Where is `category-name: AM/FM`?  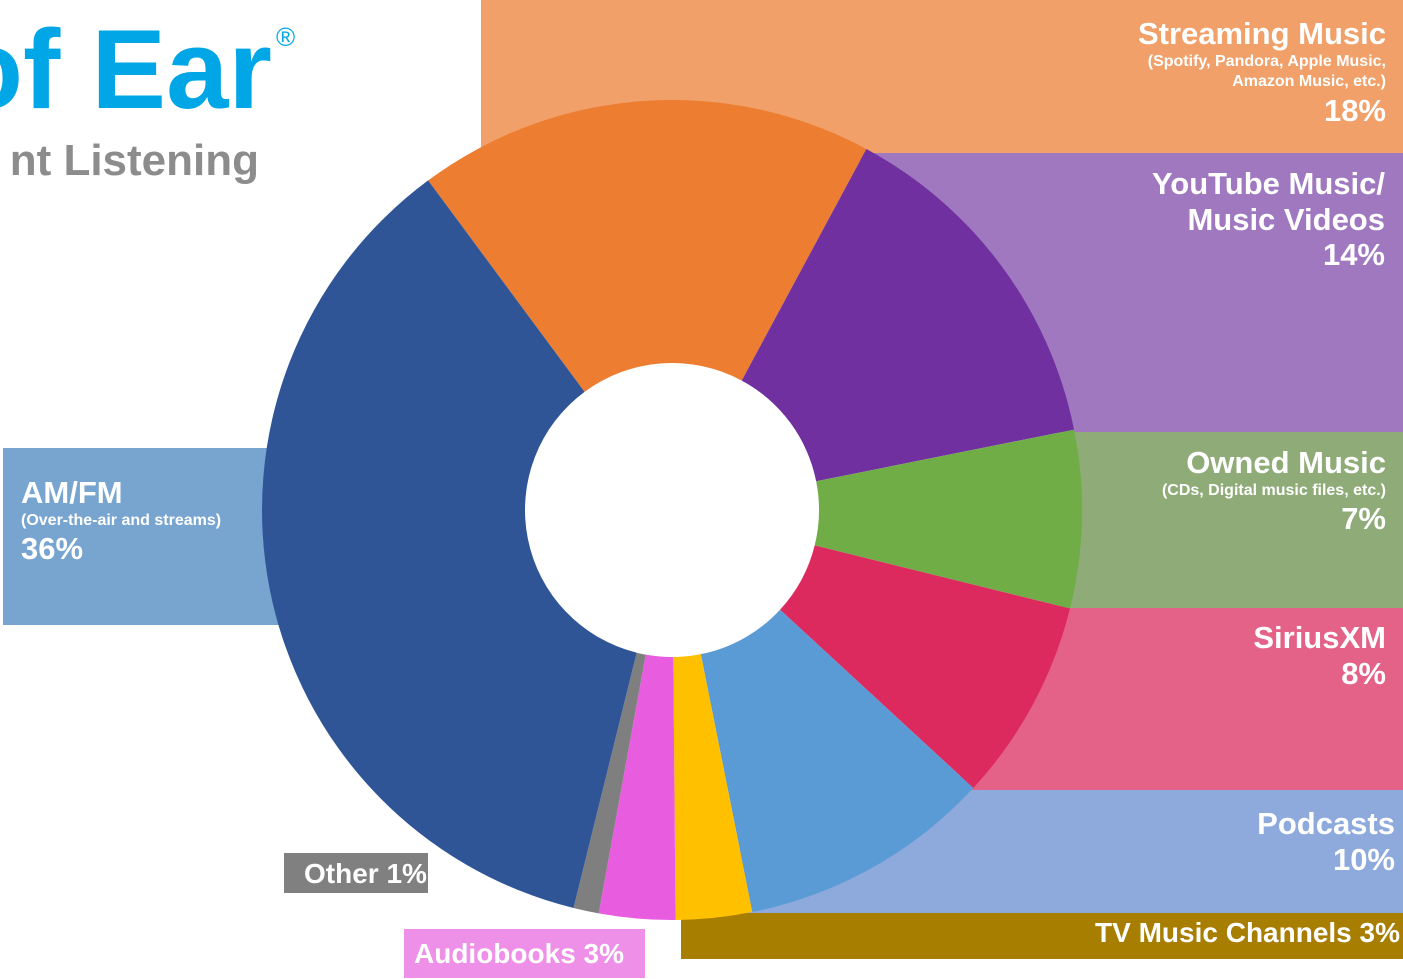 category-name: AM/FM is located at coordinates (72, 492).